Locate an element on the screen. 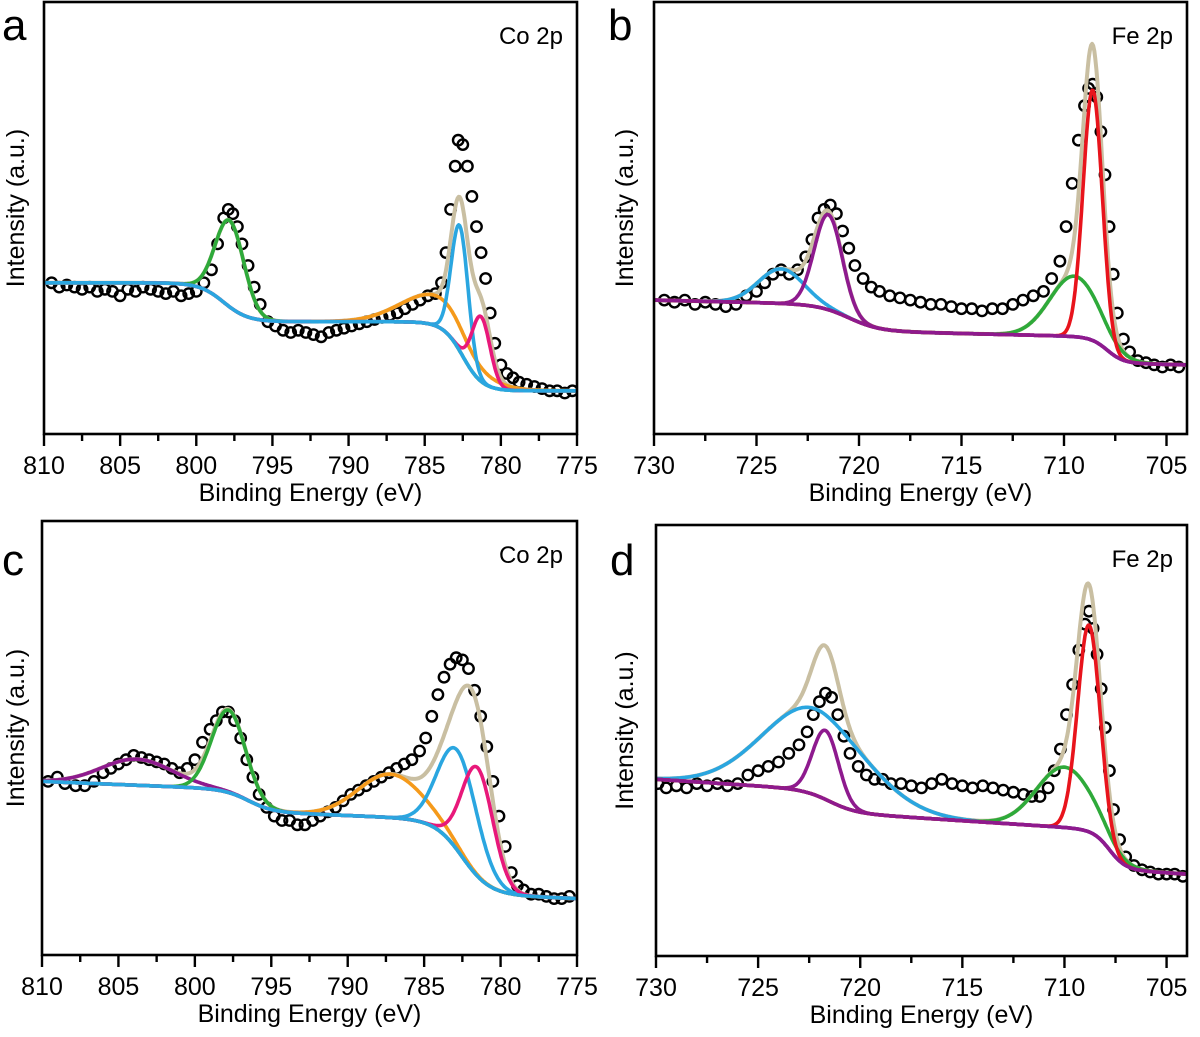 Image resolution: width=1200 pixels, height=1037 pixels. panel-letter: b is located at coordinates (620, 25).